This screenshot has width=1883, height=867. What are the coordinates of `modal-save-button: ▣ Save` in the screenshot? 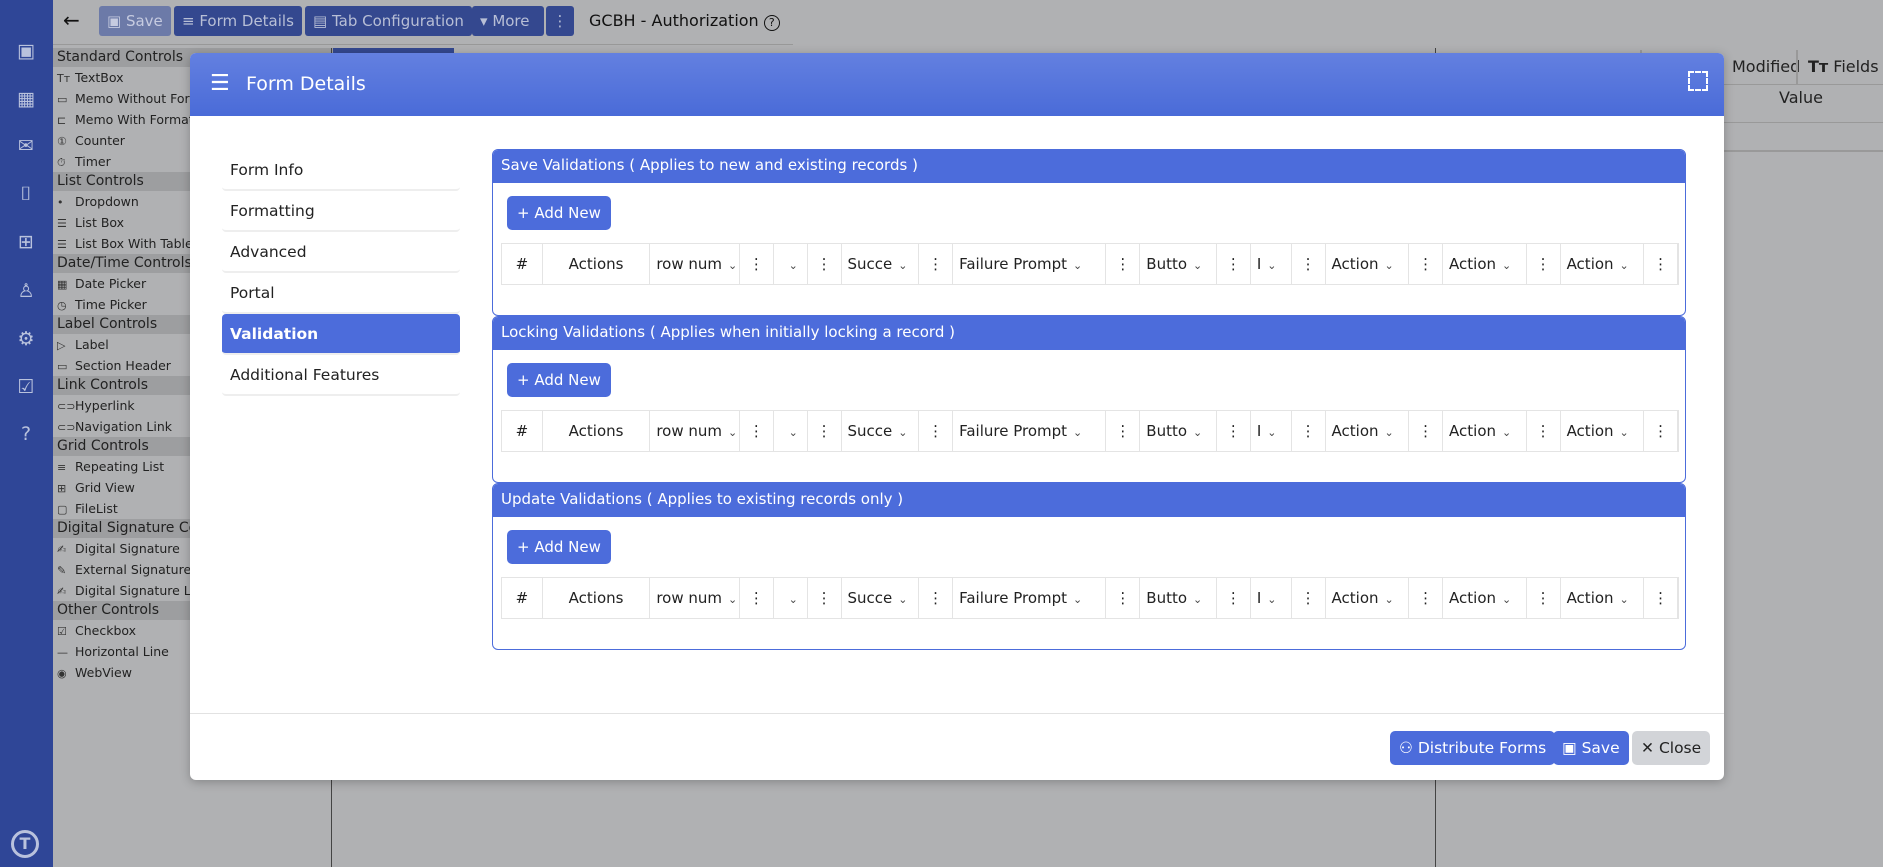 It's located at (1591, 748).